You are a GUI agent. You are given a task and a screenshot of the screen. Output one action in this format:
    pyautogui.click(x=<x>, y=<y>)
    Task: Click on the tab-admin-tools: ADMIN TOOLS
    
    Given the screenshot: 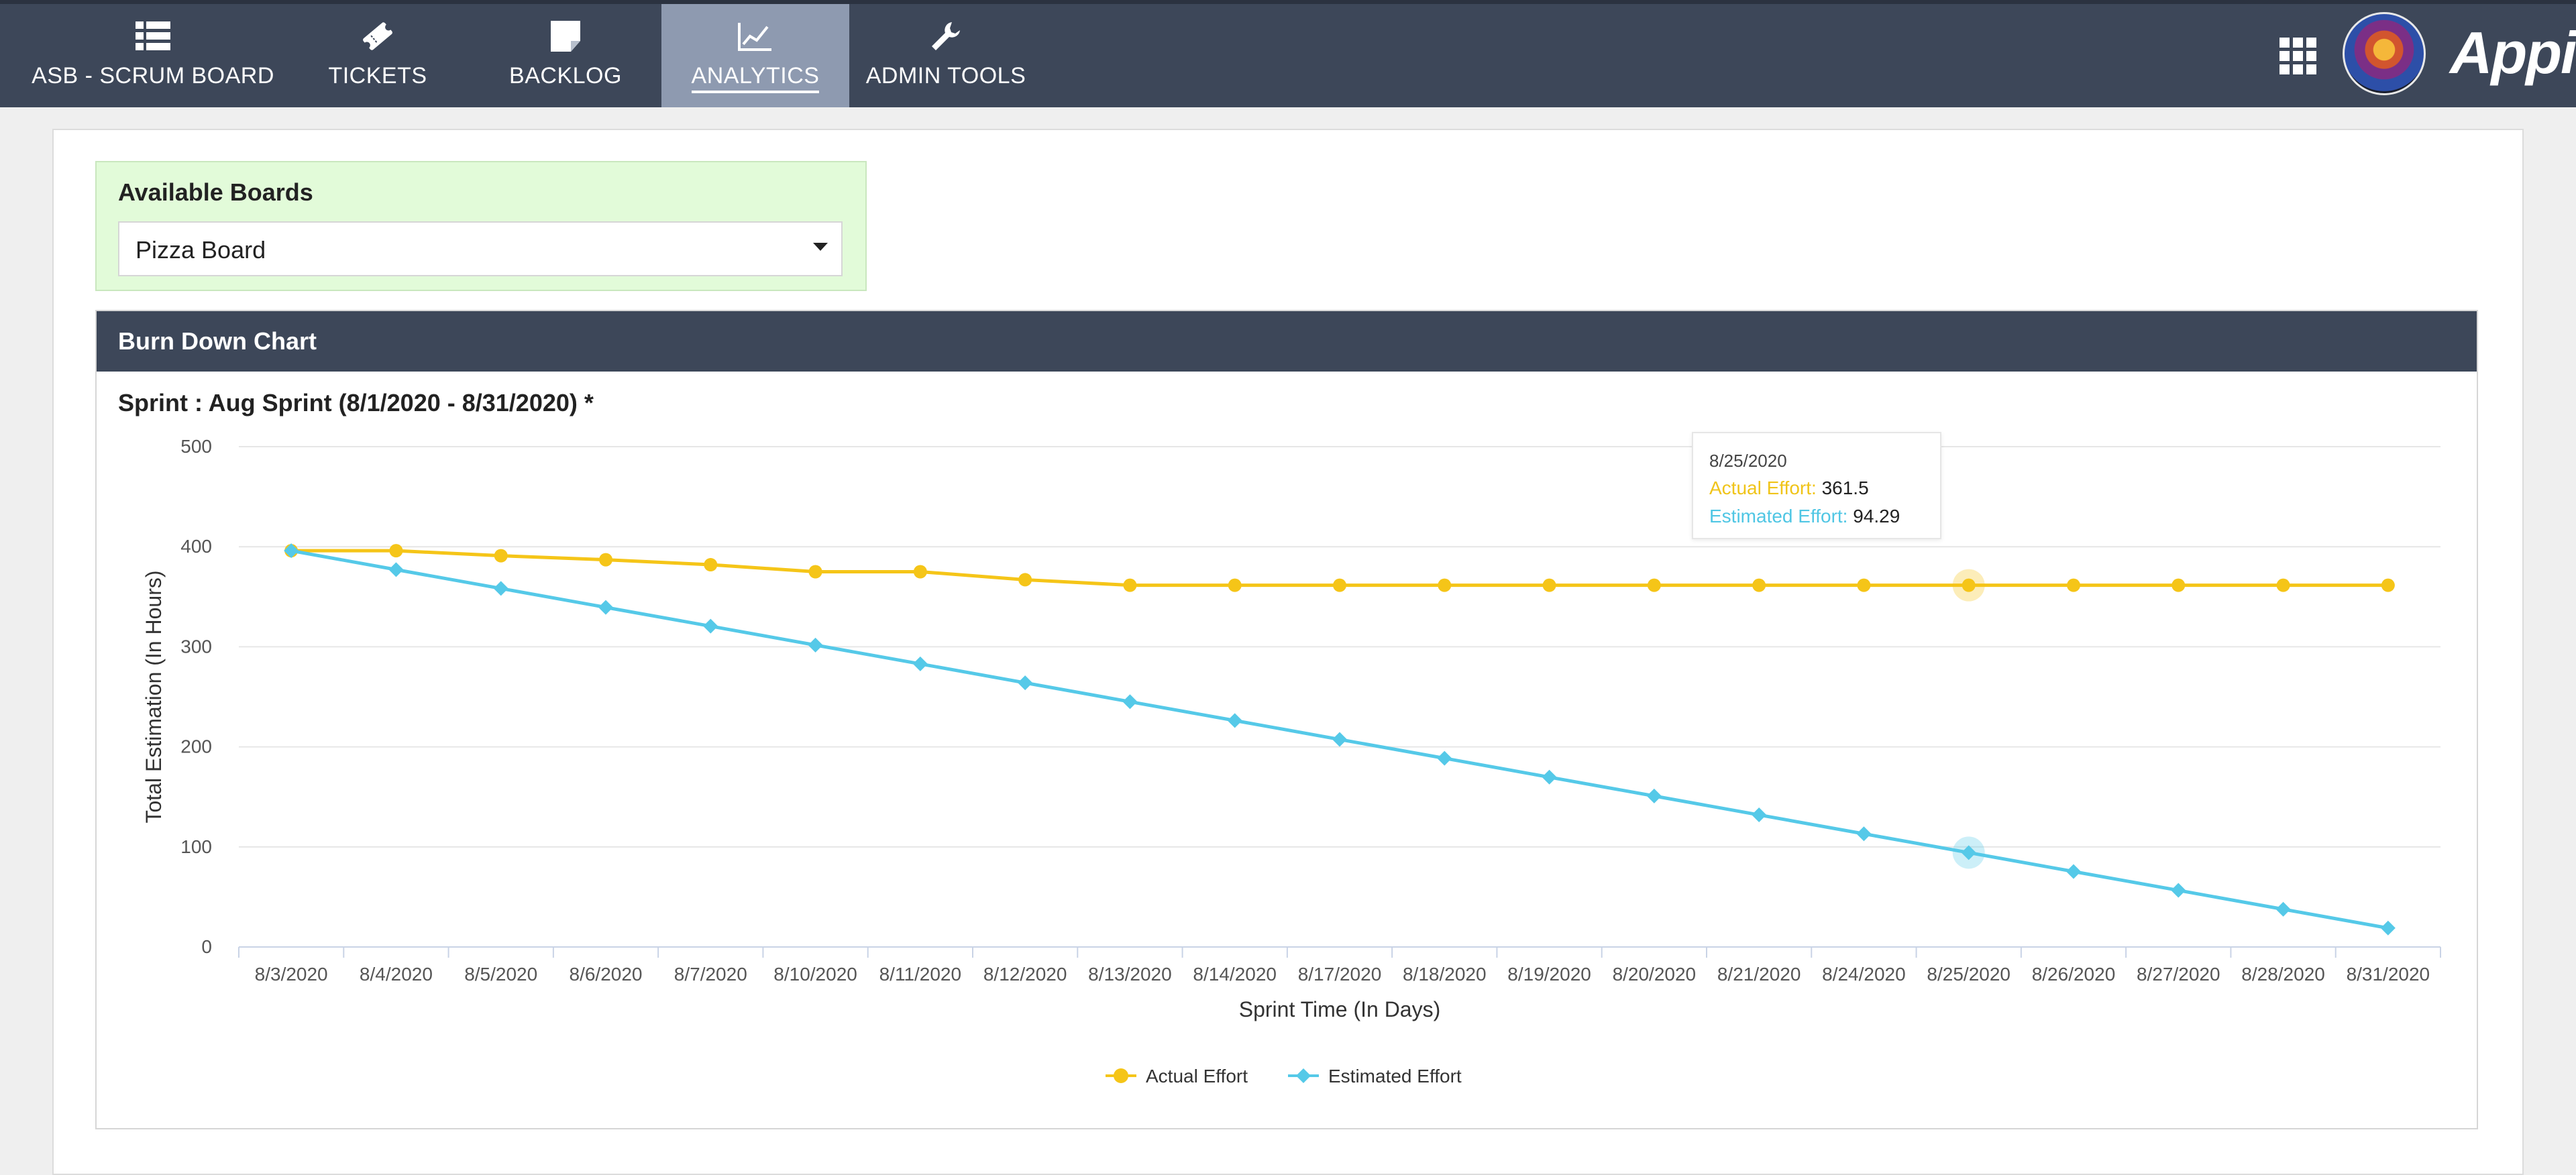 What is the action you would take?
    pyautogui.click(x=946, y=56)
    